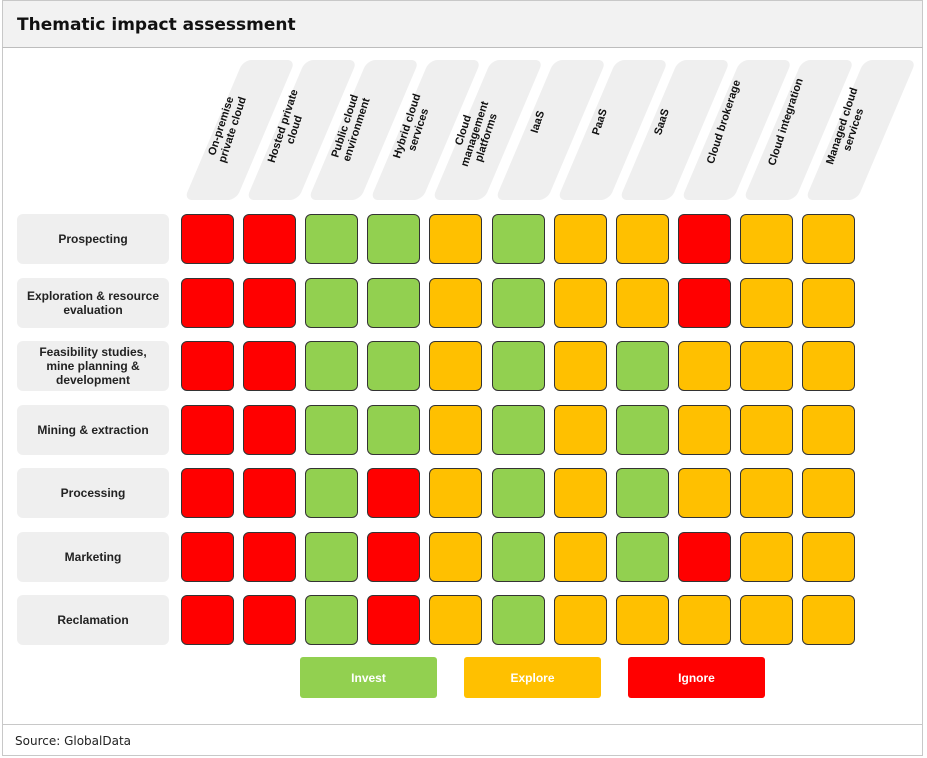 Image resolution: width=927 pixels, height=758 pixels. I want to click on legend-invest: Invest, so click(368, 677).